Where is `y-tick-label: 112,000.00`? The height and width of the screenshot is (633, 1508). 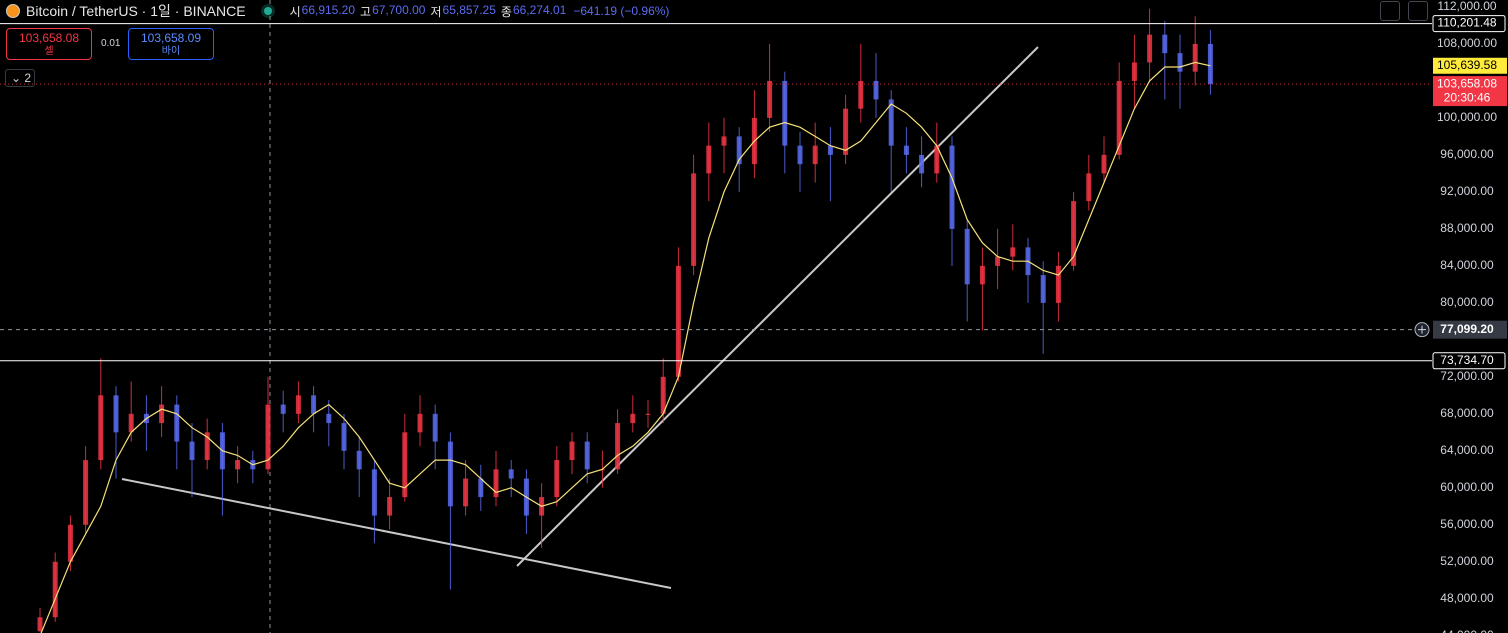 y-tick-label: 112,000.00 is located at coordinates (1466, 6).